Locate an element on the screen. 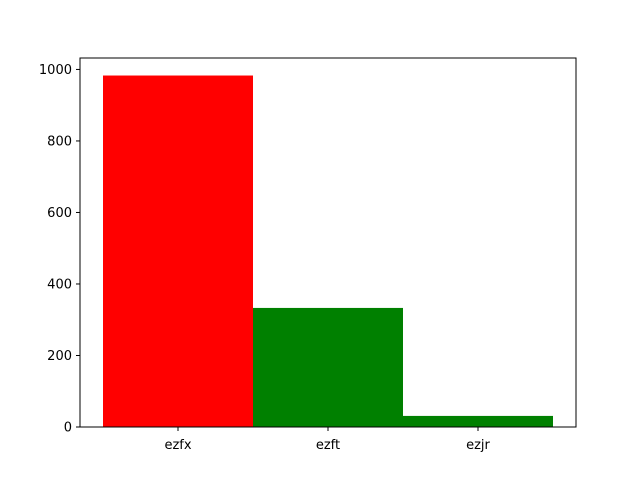 The width and height of the screenshot is (640, 480). y-axis: 0 200 400 600 800 1000 is located at coordinates (59, 249).